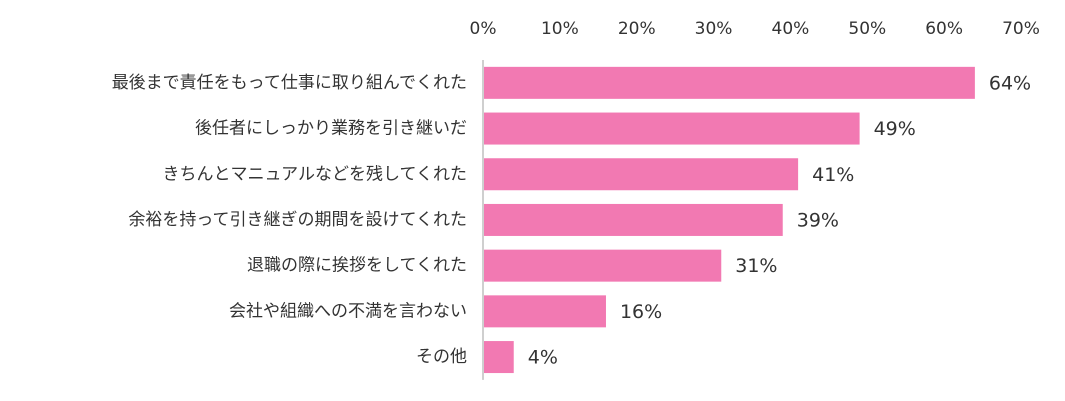 The height and width of the screenshot is (401, 1065). What do you see at coordinates (641, 312) in the screenshot?
I see `data-label: 16%` at bounding box center [641, 312].